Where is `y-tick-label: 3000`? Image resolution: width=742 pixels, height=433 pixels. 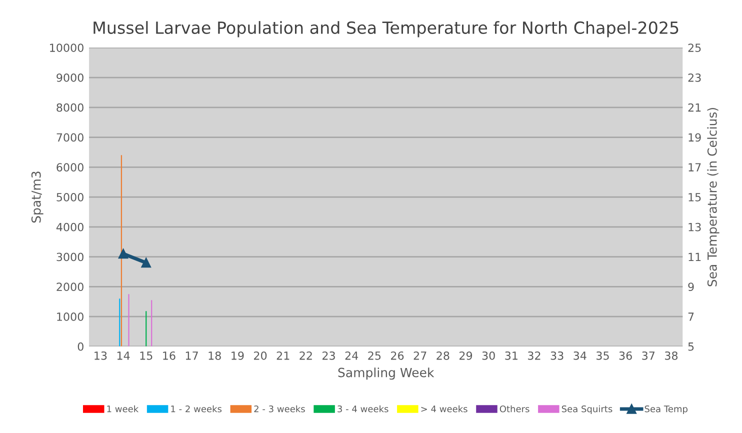 y-tick-label: 3000 is located at coordinates (70, 257).